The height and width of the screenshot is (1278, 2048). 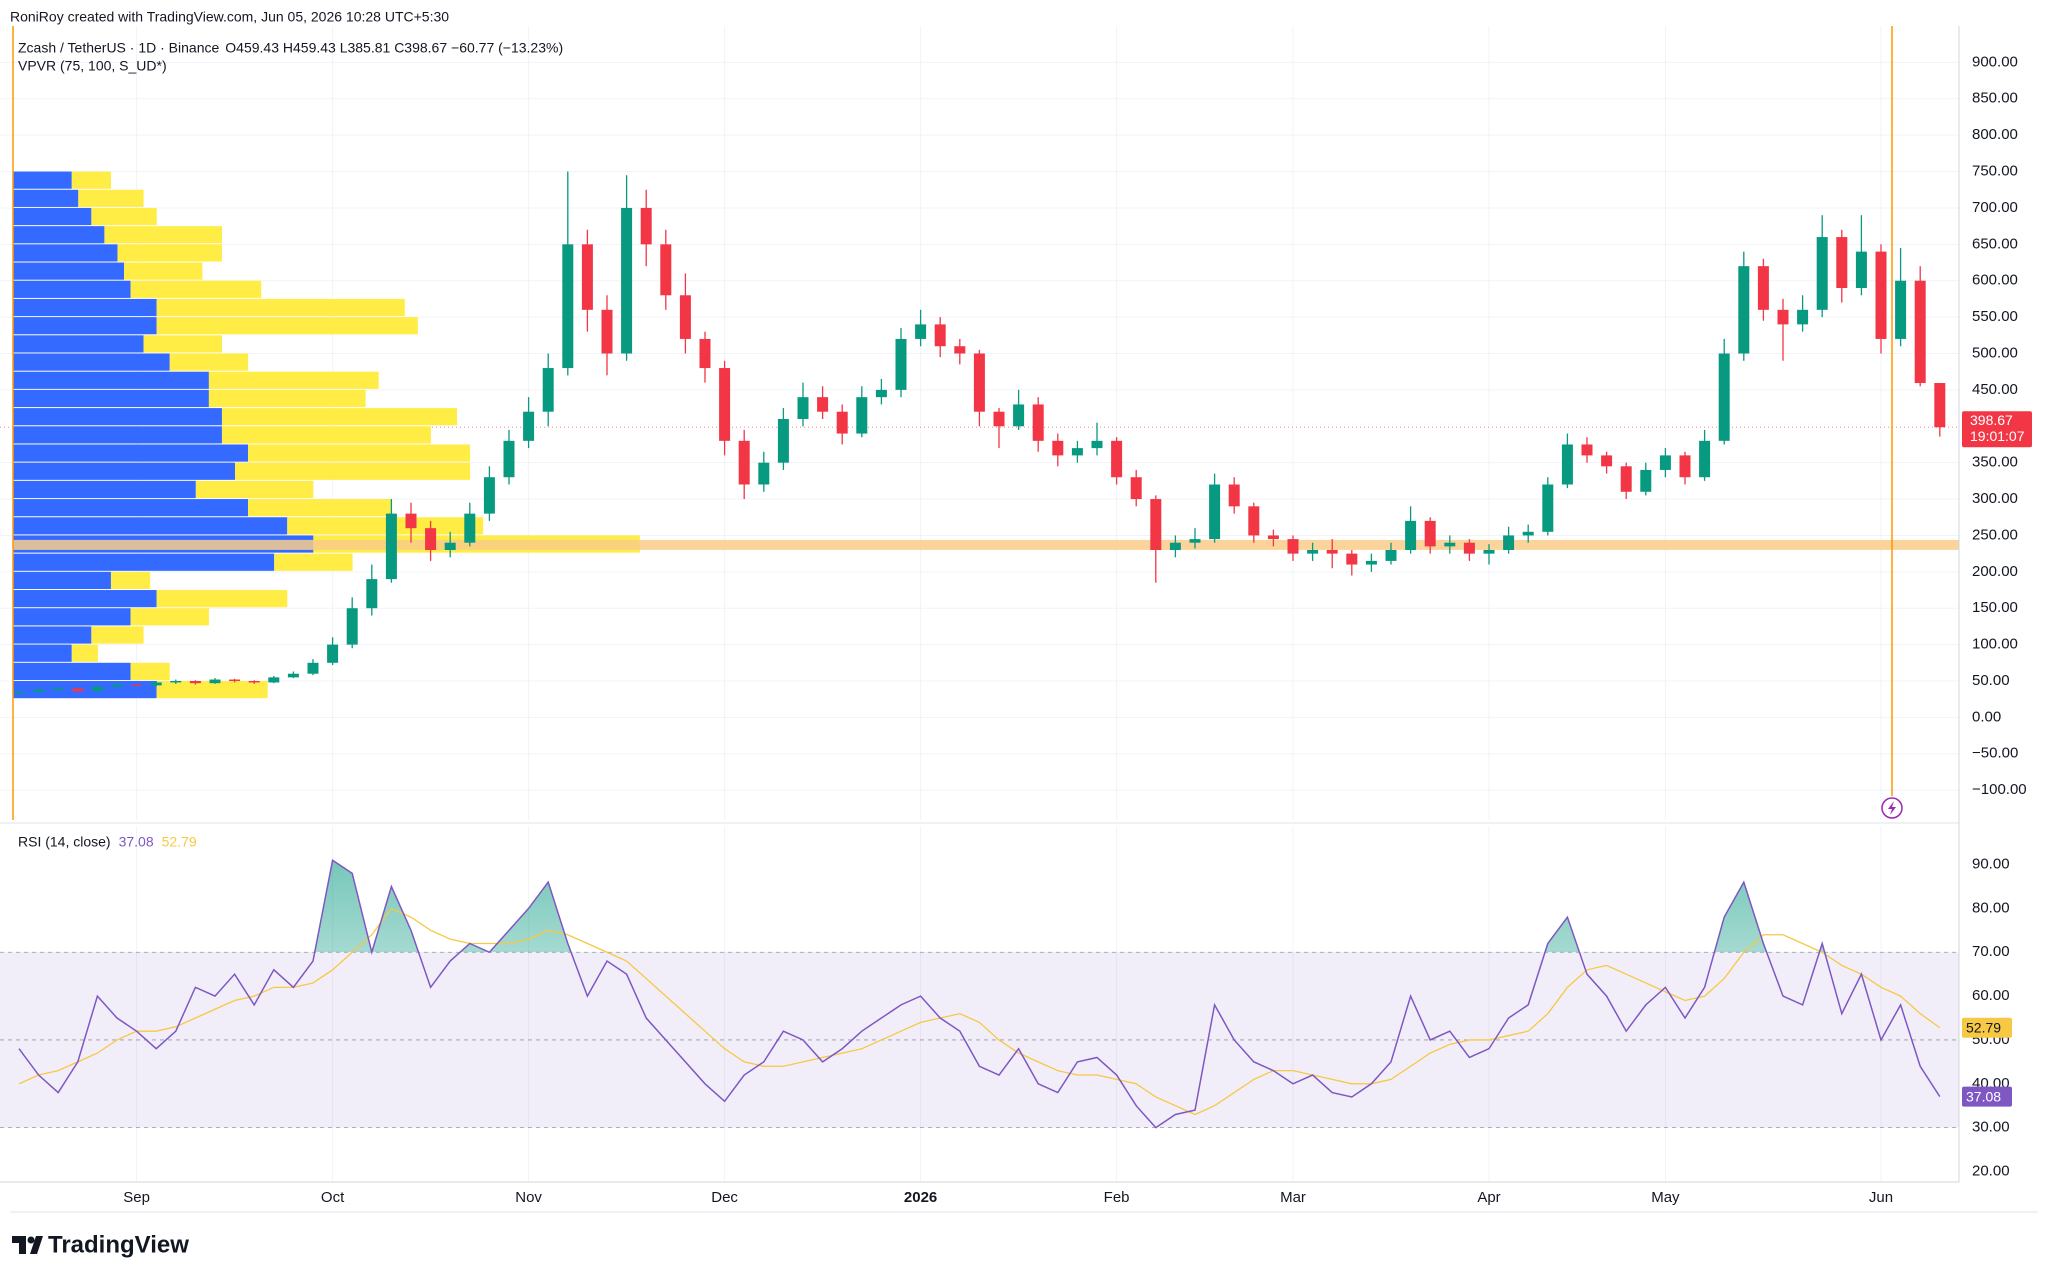 I want to click on x-tick-label: Oct, so click(x=333, y=1197).